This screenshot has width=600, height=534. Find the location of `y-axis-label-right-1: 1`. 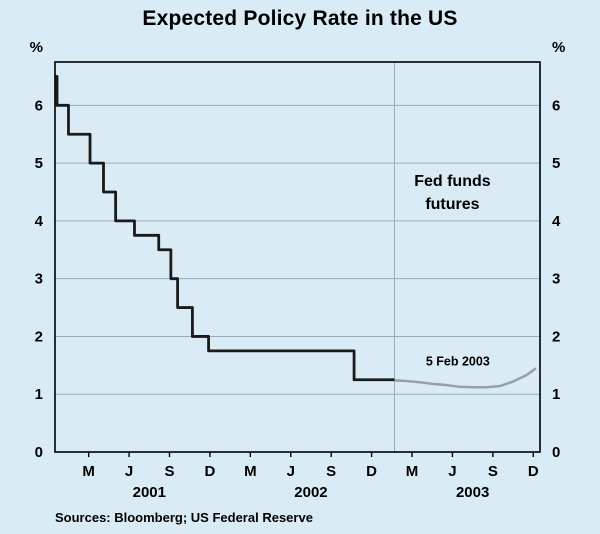

y-axis-label-right-1: 1 is located at coordinates (556, 394).